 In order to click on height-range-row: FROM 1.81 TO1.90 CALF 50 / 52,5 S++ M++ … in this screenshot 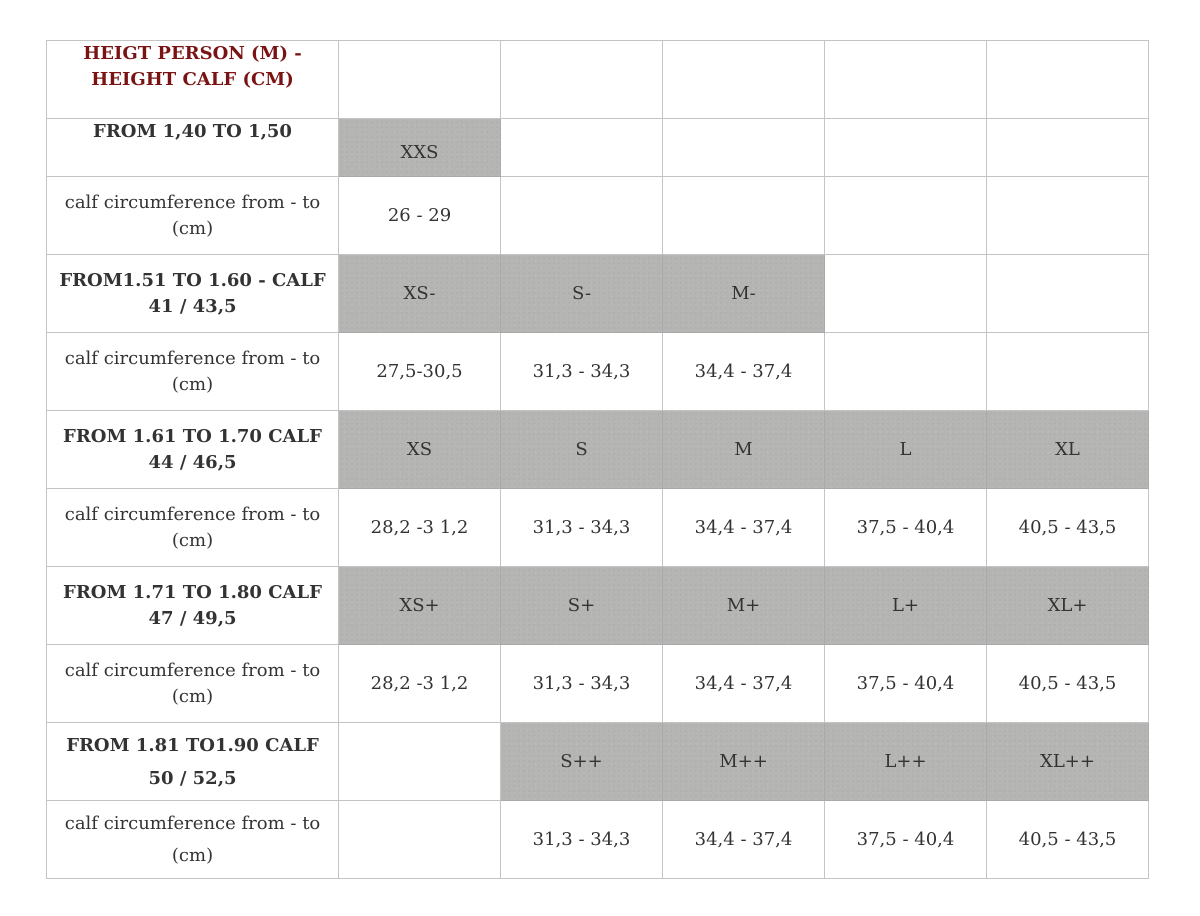, I will do `click(597, 761)`.